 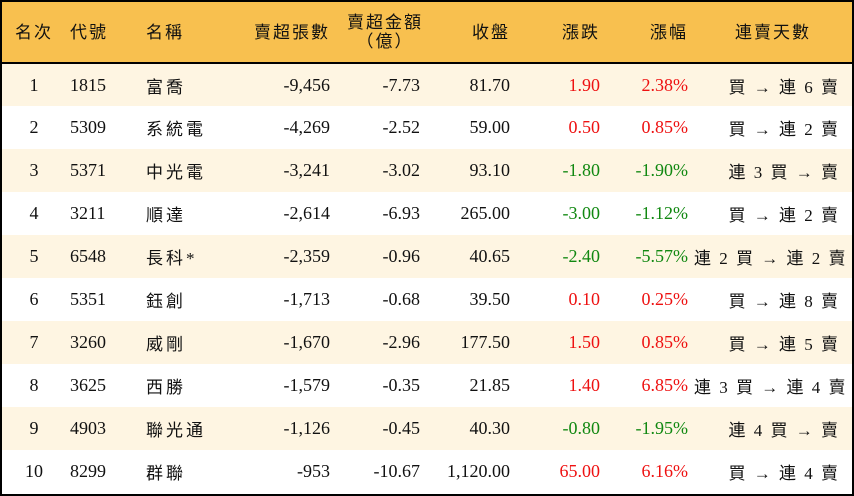 I want to click on change-cell: -1.80, so click(x=581, y=170).